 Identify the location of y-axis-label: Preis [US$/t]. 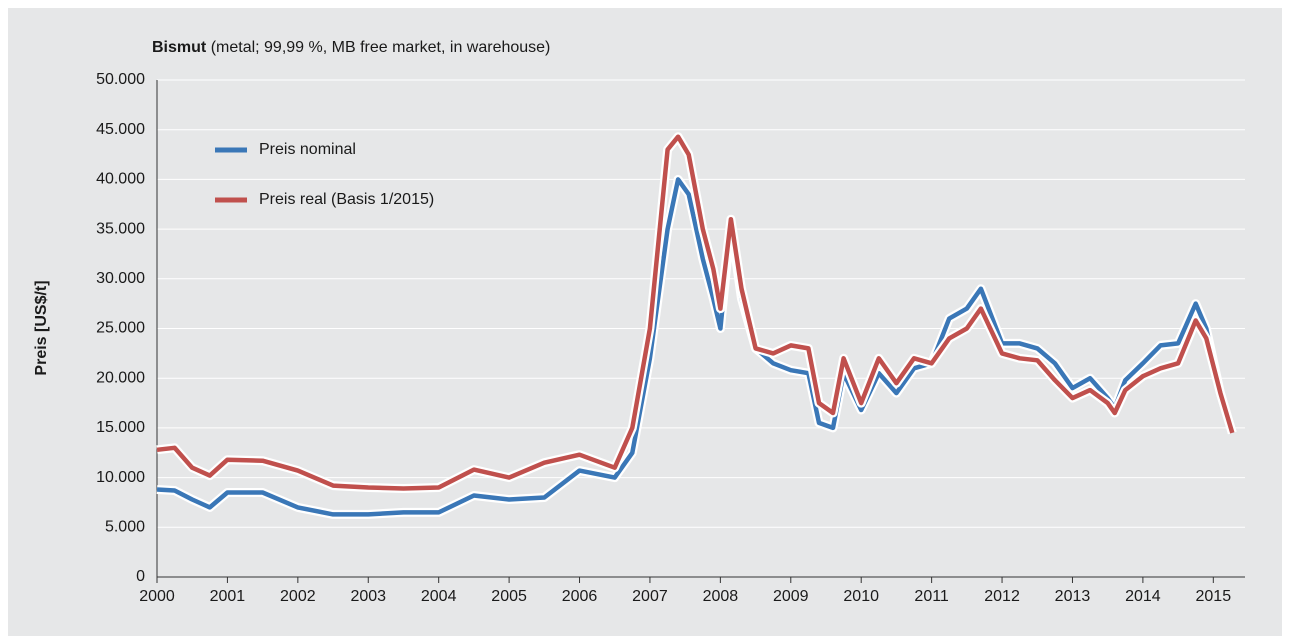
(41, 327).